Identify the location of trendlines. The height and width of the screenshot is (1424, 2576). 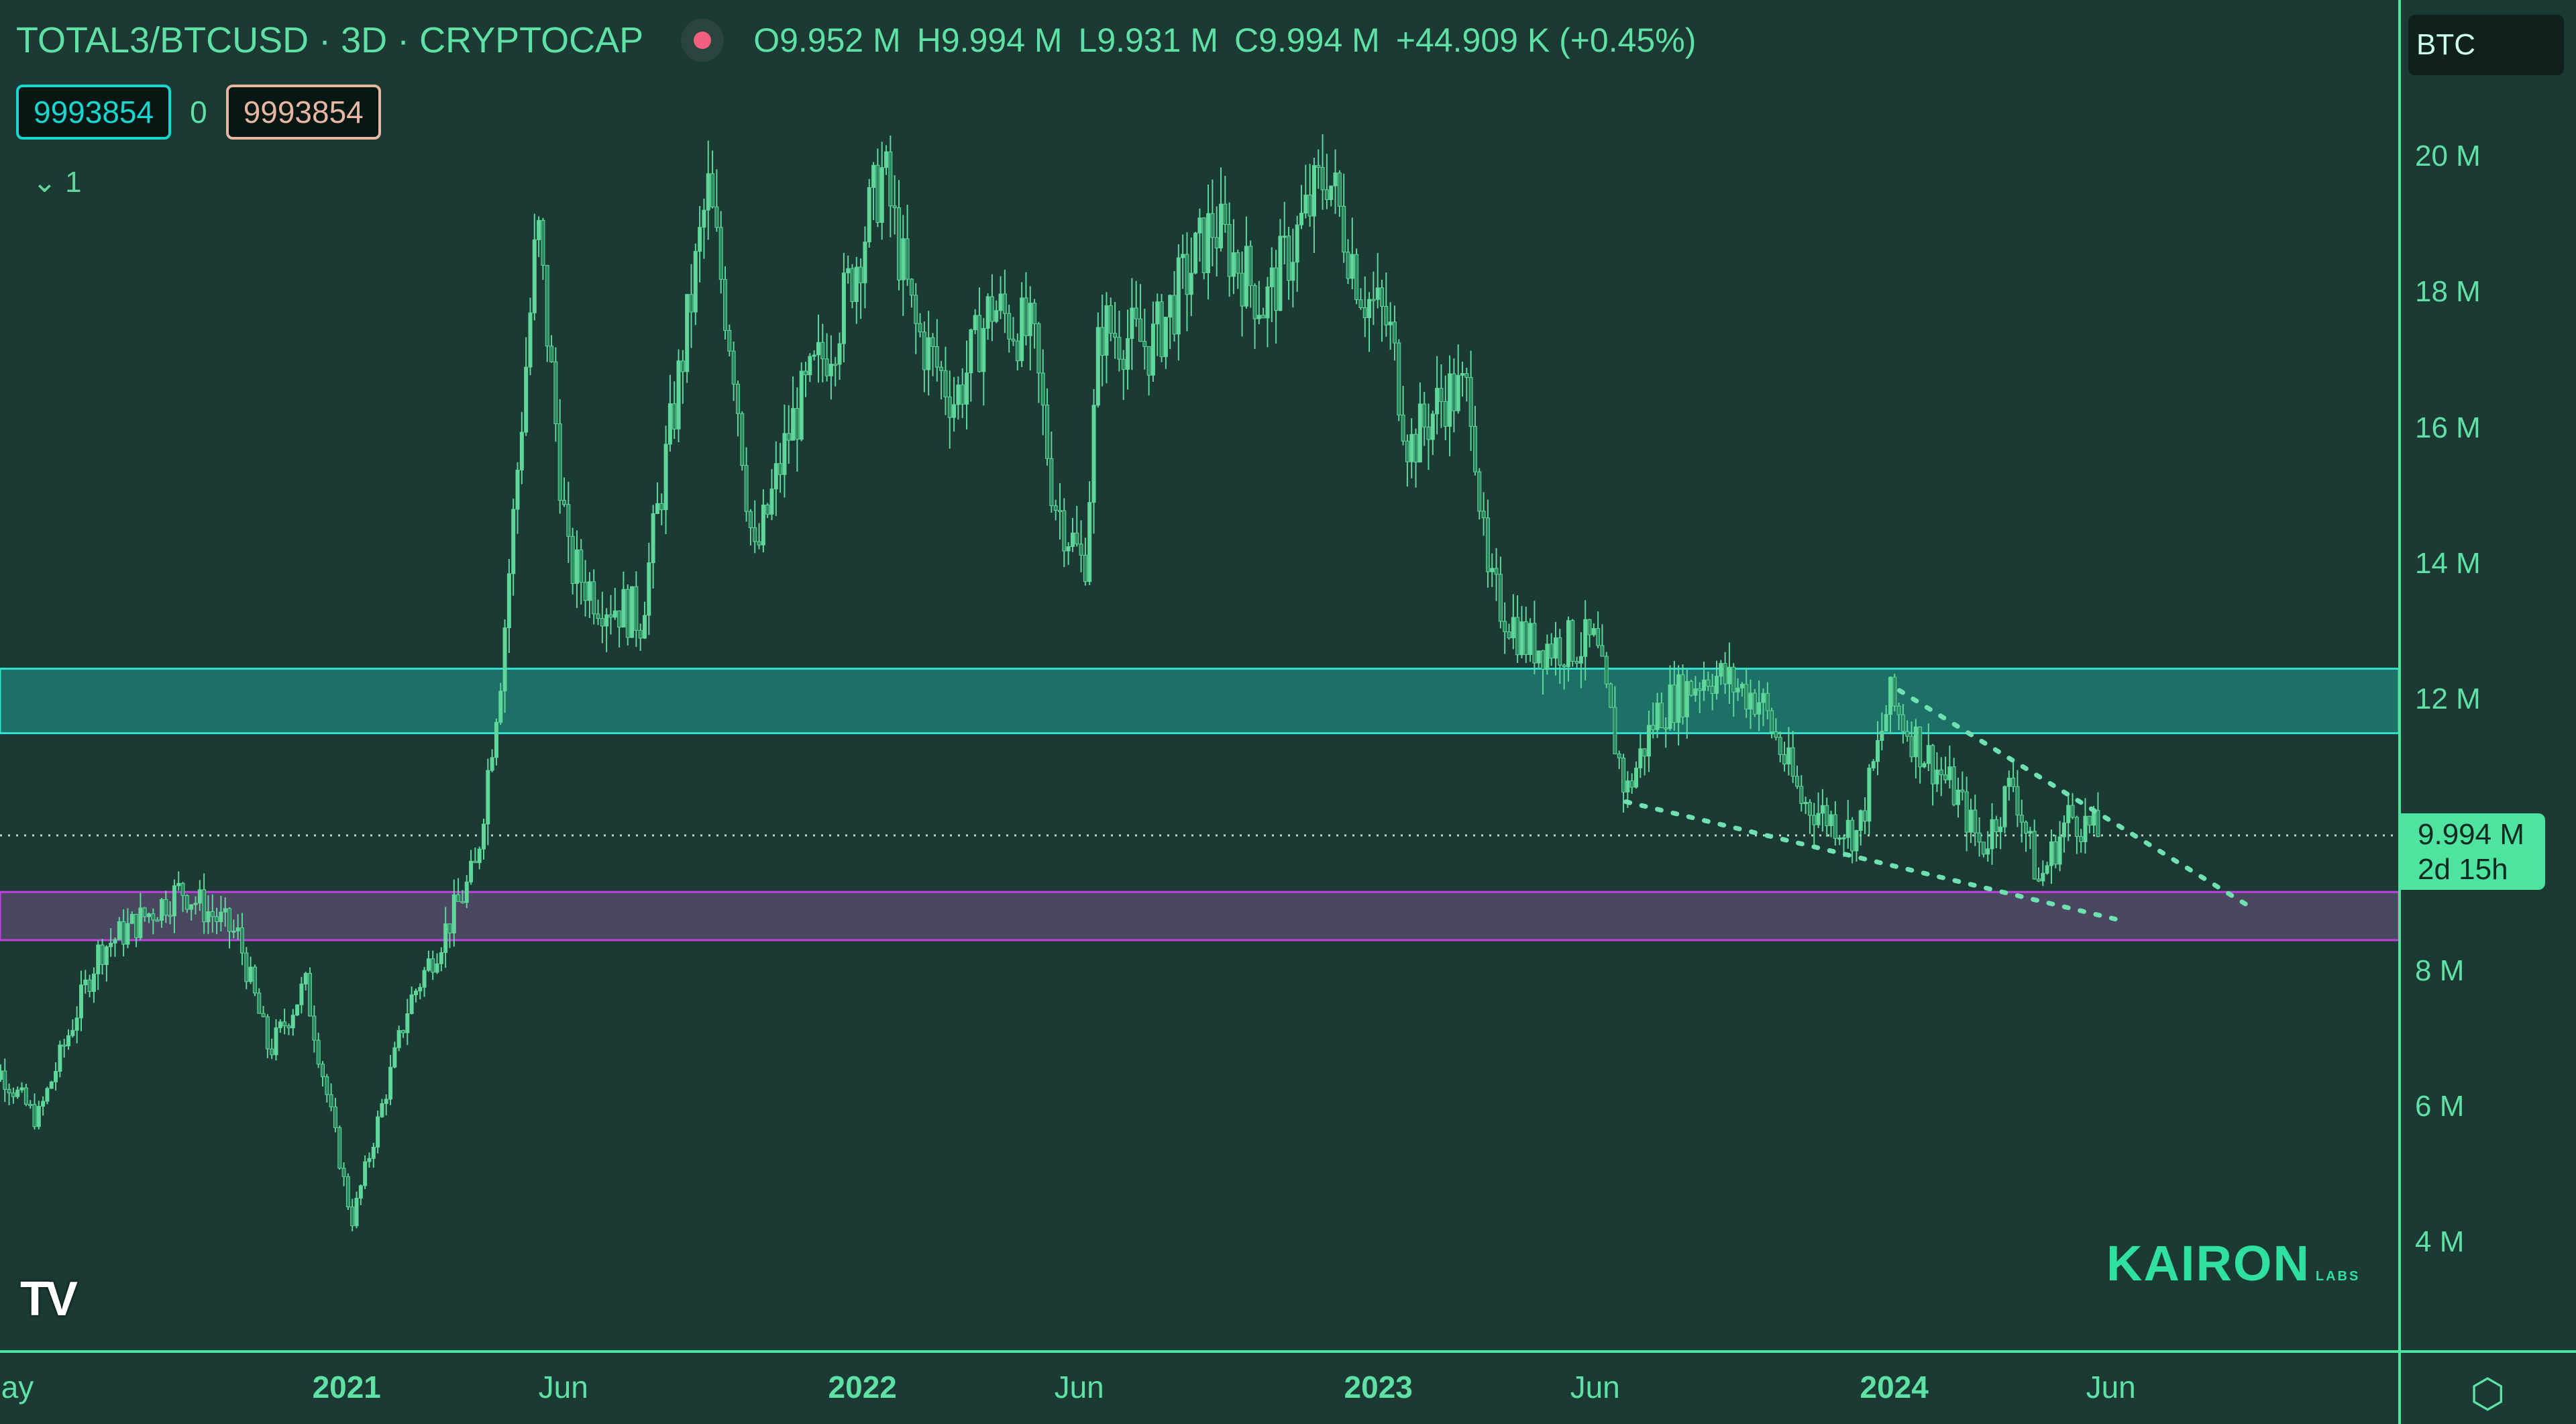
(1938, 805).